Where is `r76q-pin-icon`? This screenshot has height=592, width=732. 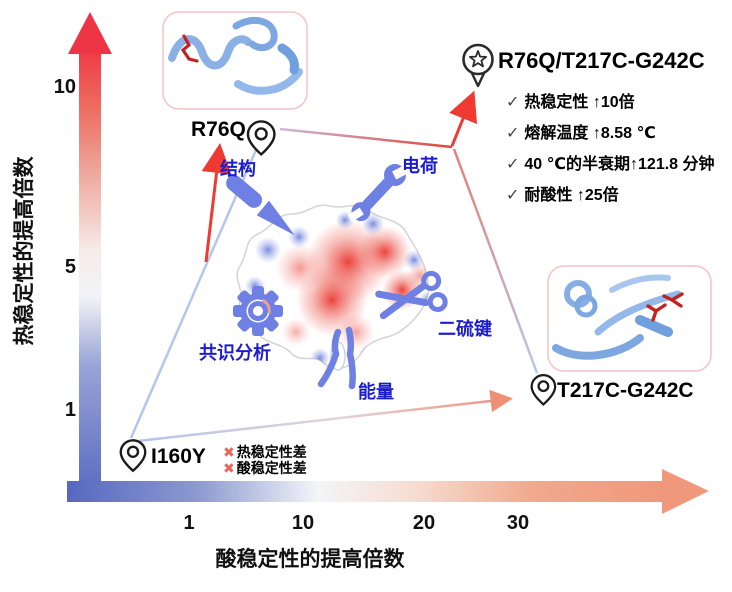
r76q-pin-icon is located at coordinates (261, 138).